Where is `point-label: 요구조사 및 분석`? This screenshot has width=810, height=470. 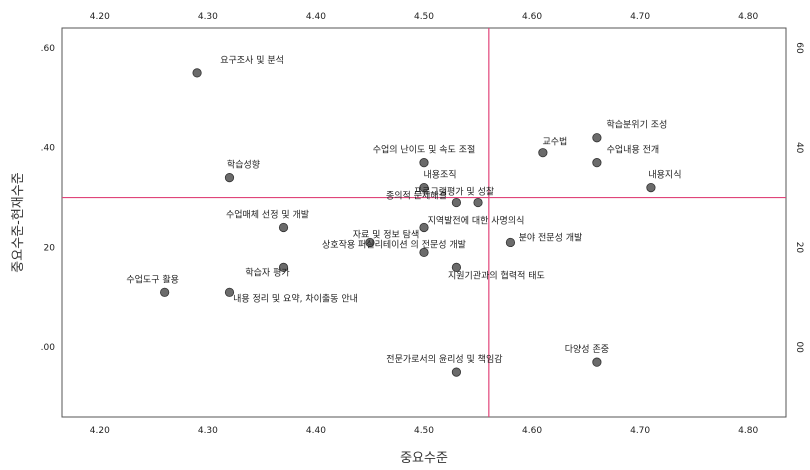
point-label: 요구조사 및 분석 is located at coordinates (252, 60).